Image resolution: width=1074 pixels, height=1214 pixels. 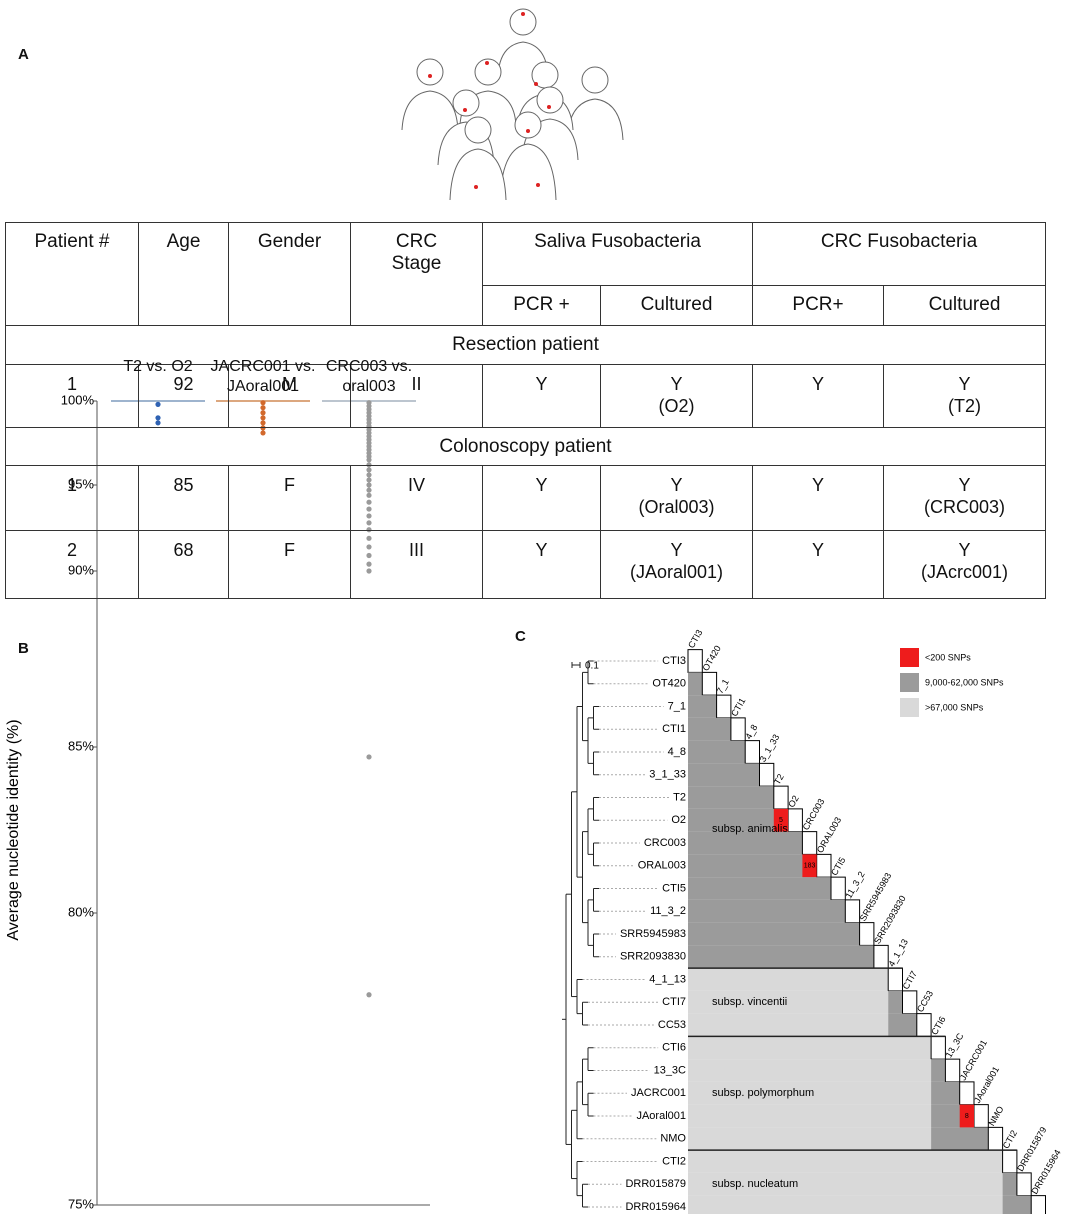 I want to click on leaf-label: SRR5945983, so click(x=653, y=934).